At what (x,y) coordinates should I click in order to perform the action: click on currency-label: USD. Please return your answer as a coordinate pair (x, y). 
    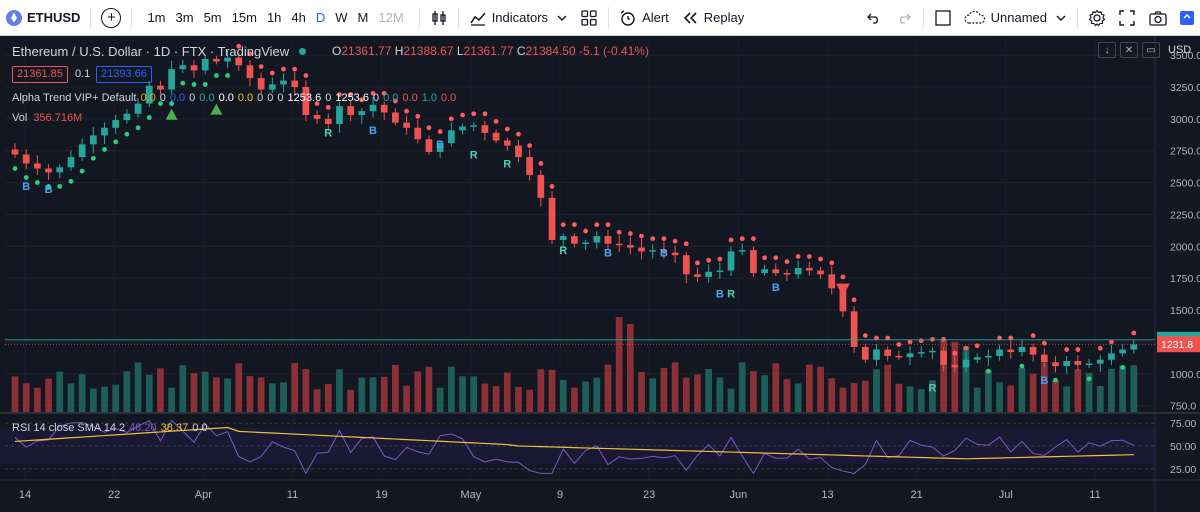
    Looking at the image, I should click on (1180, 50).